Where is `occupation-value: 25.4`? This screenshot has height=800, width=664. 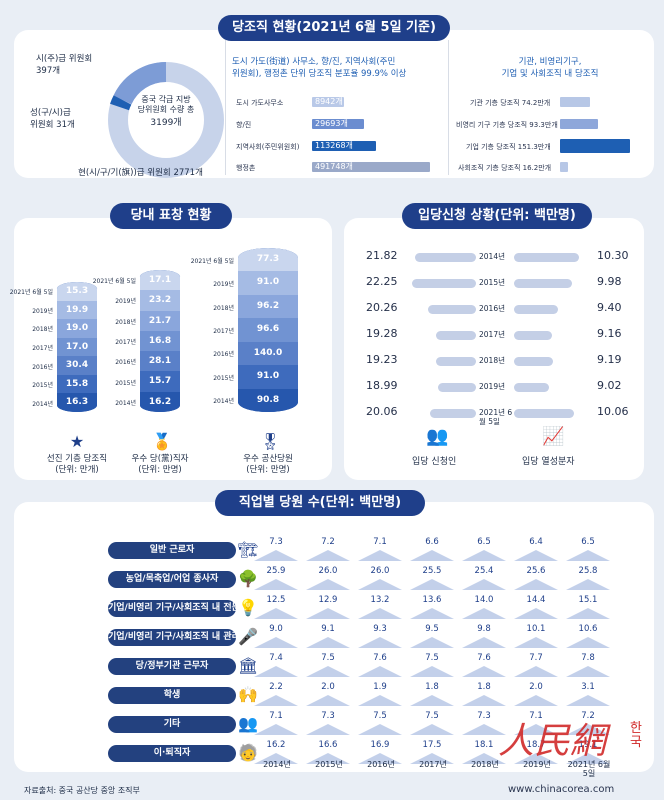
occupation-value: 25.4 is located at coordinates (484, 571).